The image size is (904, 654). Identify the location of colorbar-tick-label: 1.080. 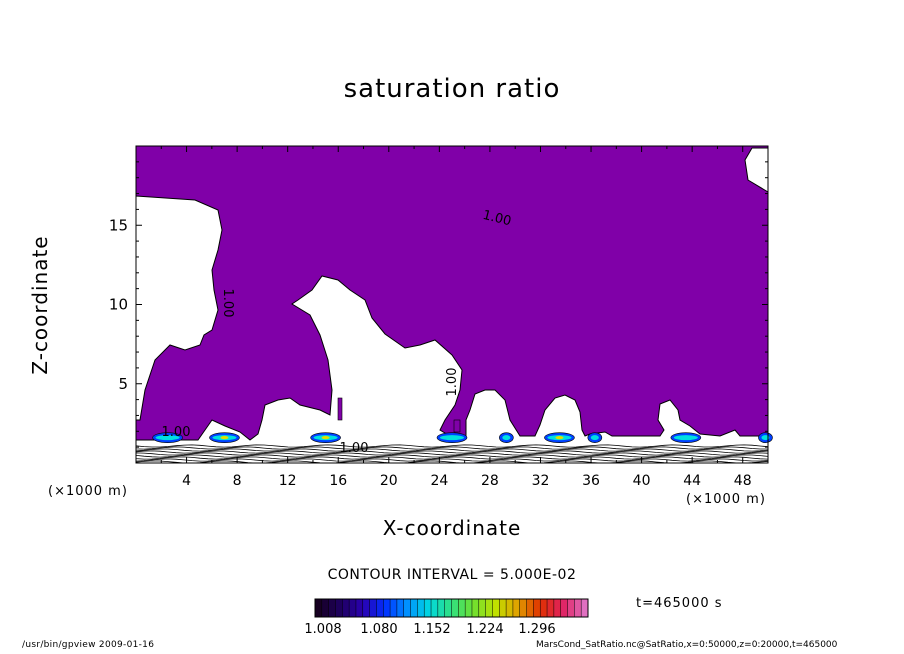
(378, 629).